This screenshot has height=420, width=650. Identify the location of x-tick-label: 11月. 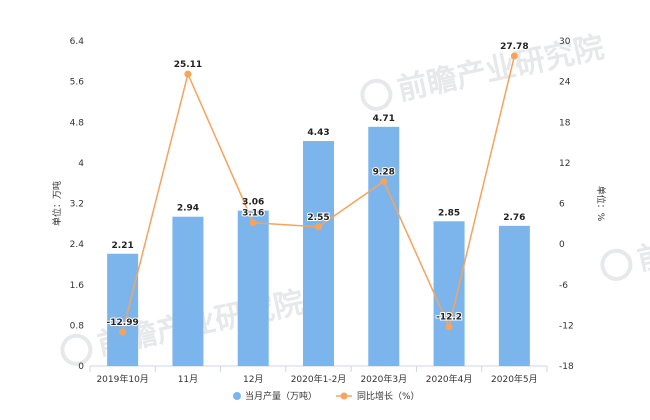
(188, 379).